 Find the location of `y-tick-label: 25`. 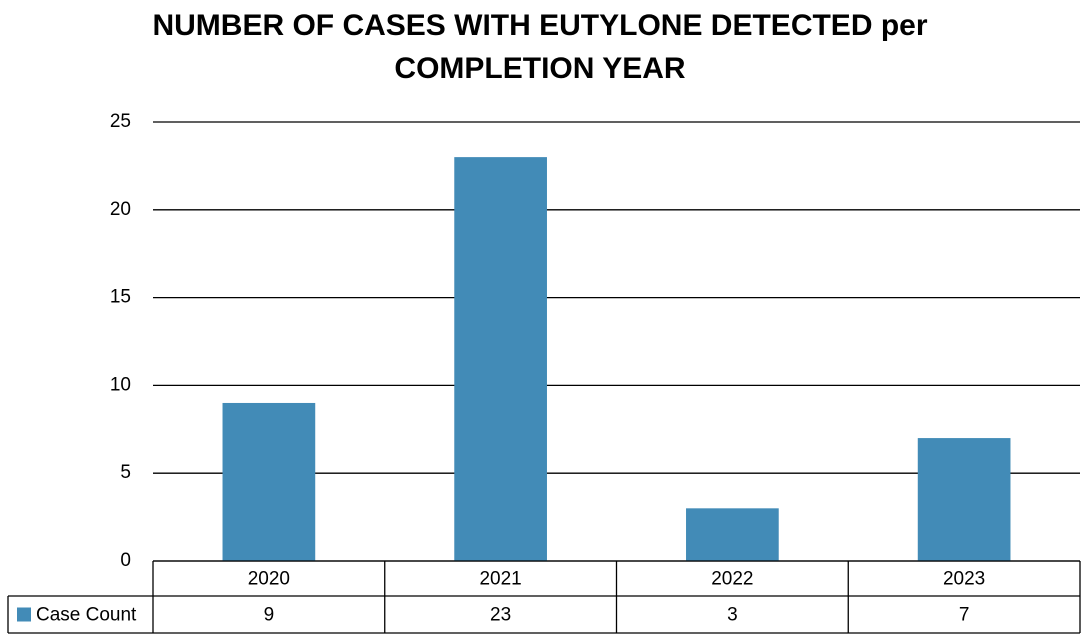

y-tick-label: 25 is located at coordinates (120, 121).